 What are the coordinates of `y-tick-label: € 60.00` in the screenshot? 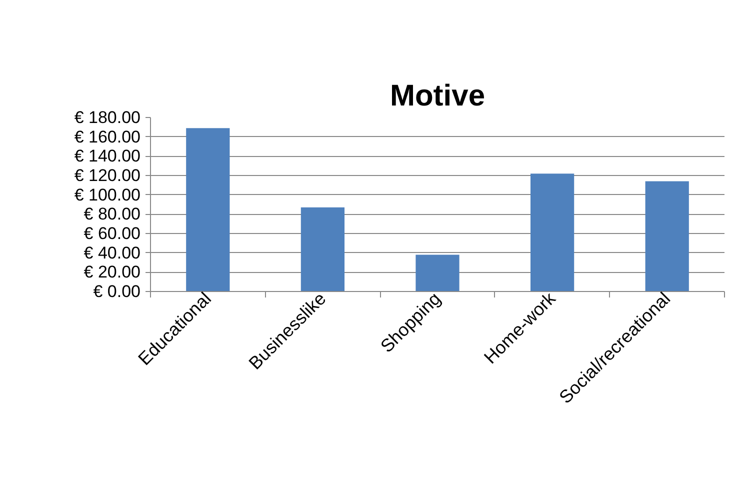 It's located at (112, 233).